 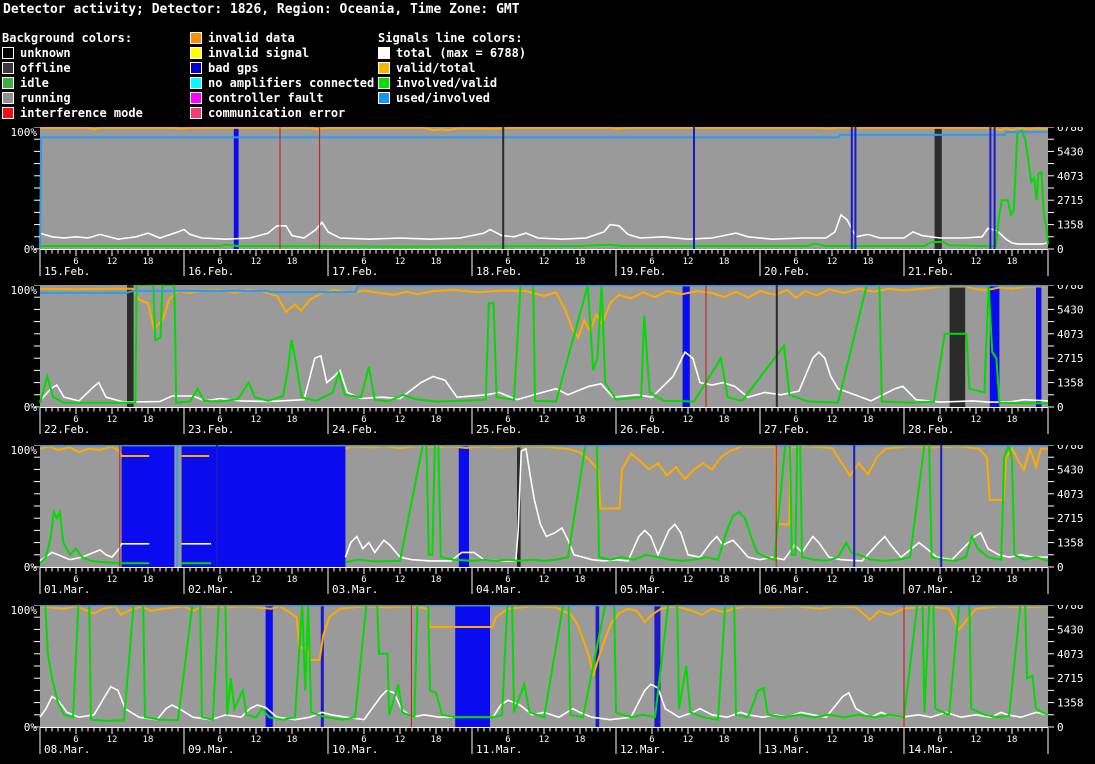 What do you see at coordinates (81, 112) in the screenshot?
I see `legend-bg-item-interference-mode-label: interference mode` at bounding box center [81, 112].